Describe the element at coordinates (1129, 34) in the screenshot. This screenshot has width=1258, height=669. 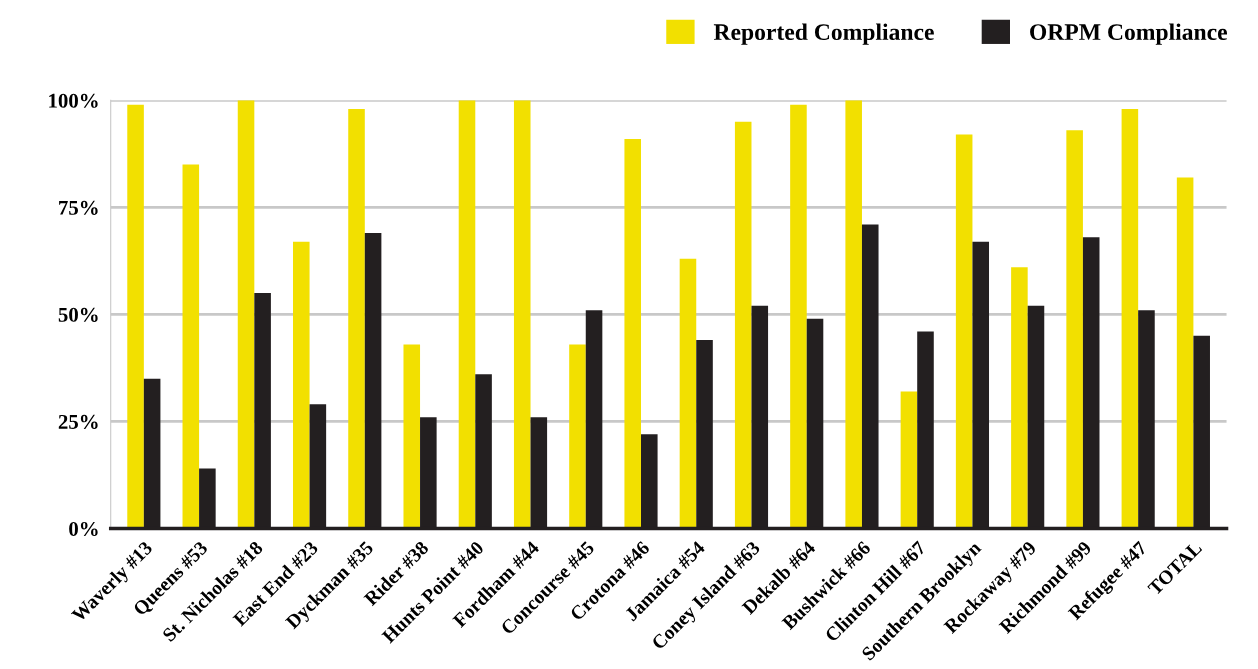
I see `legend-label: ORPM Compliance` at that location.